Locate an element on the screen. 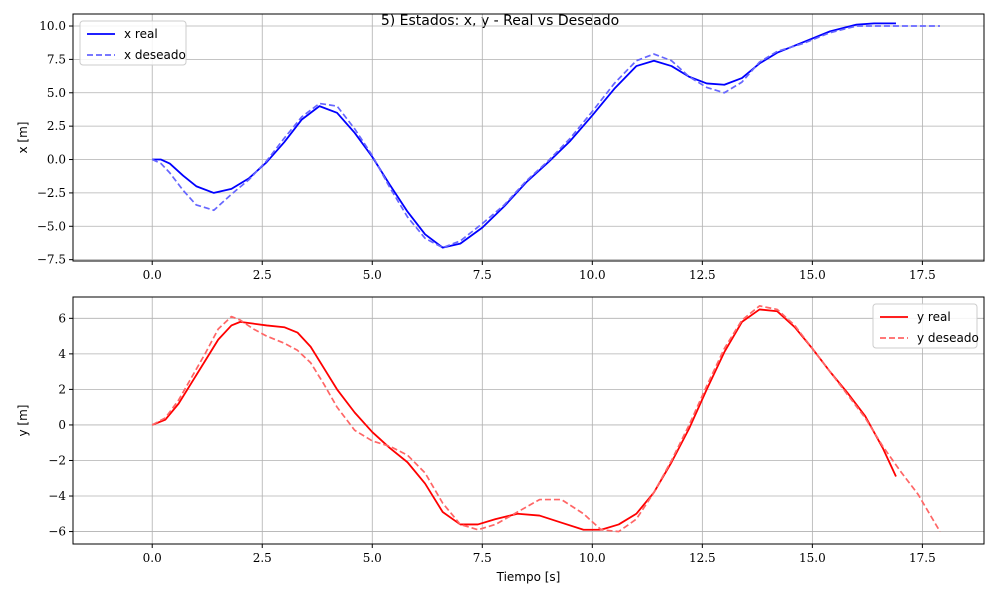  chart-0-y-tick-label: −7.5 is located at coordinates (51, 260).